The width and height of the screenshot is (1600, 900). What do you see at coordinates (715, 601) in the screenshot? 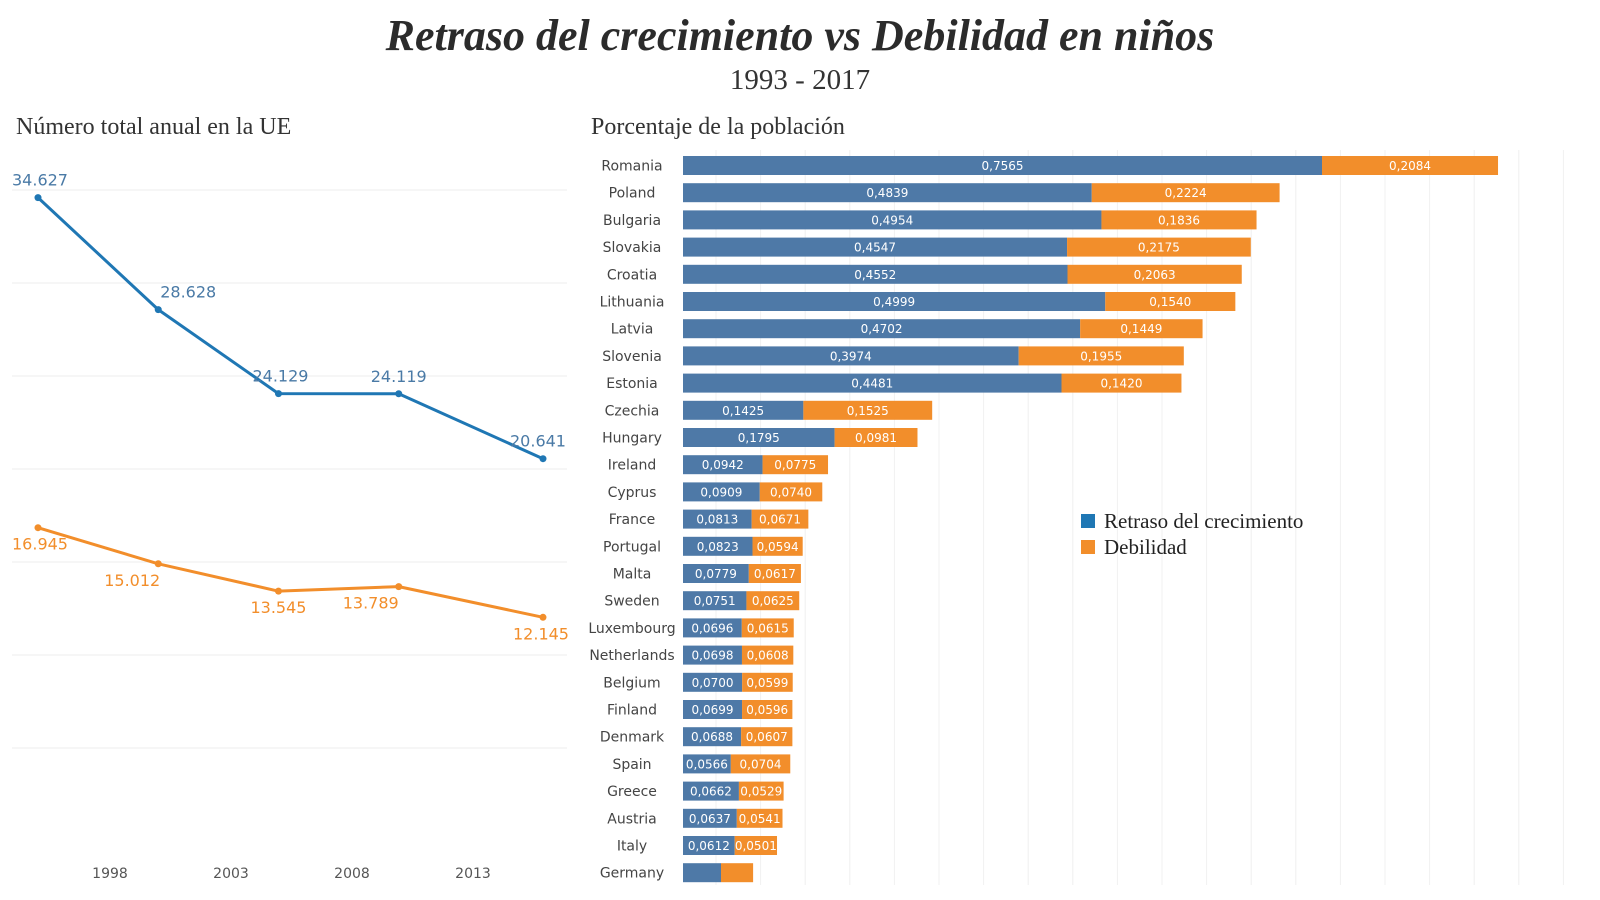
I see `bar-label-stunting: 0,0751` at bounding box center [715, 601].